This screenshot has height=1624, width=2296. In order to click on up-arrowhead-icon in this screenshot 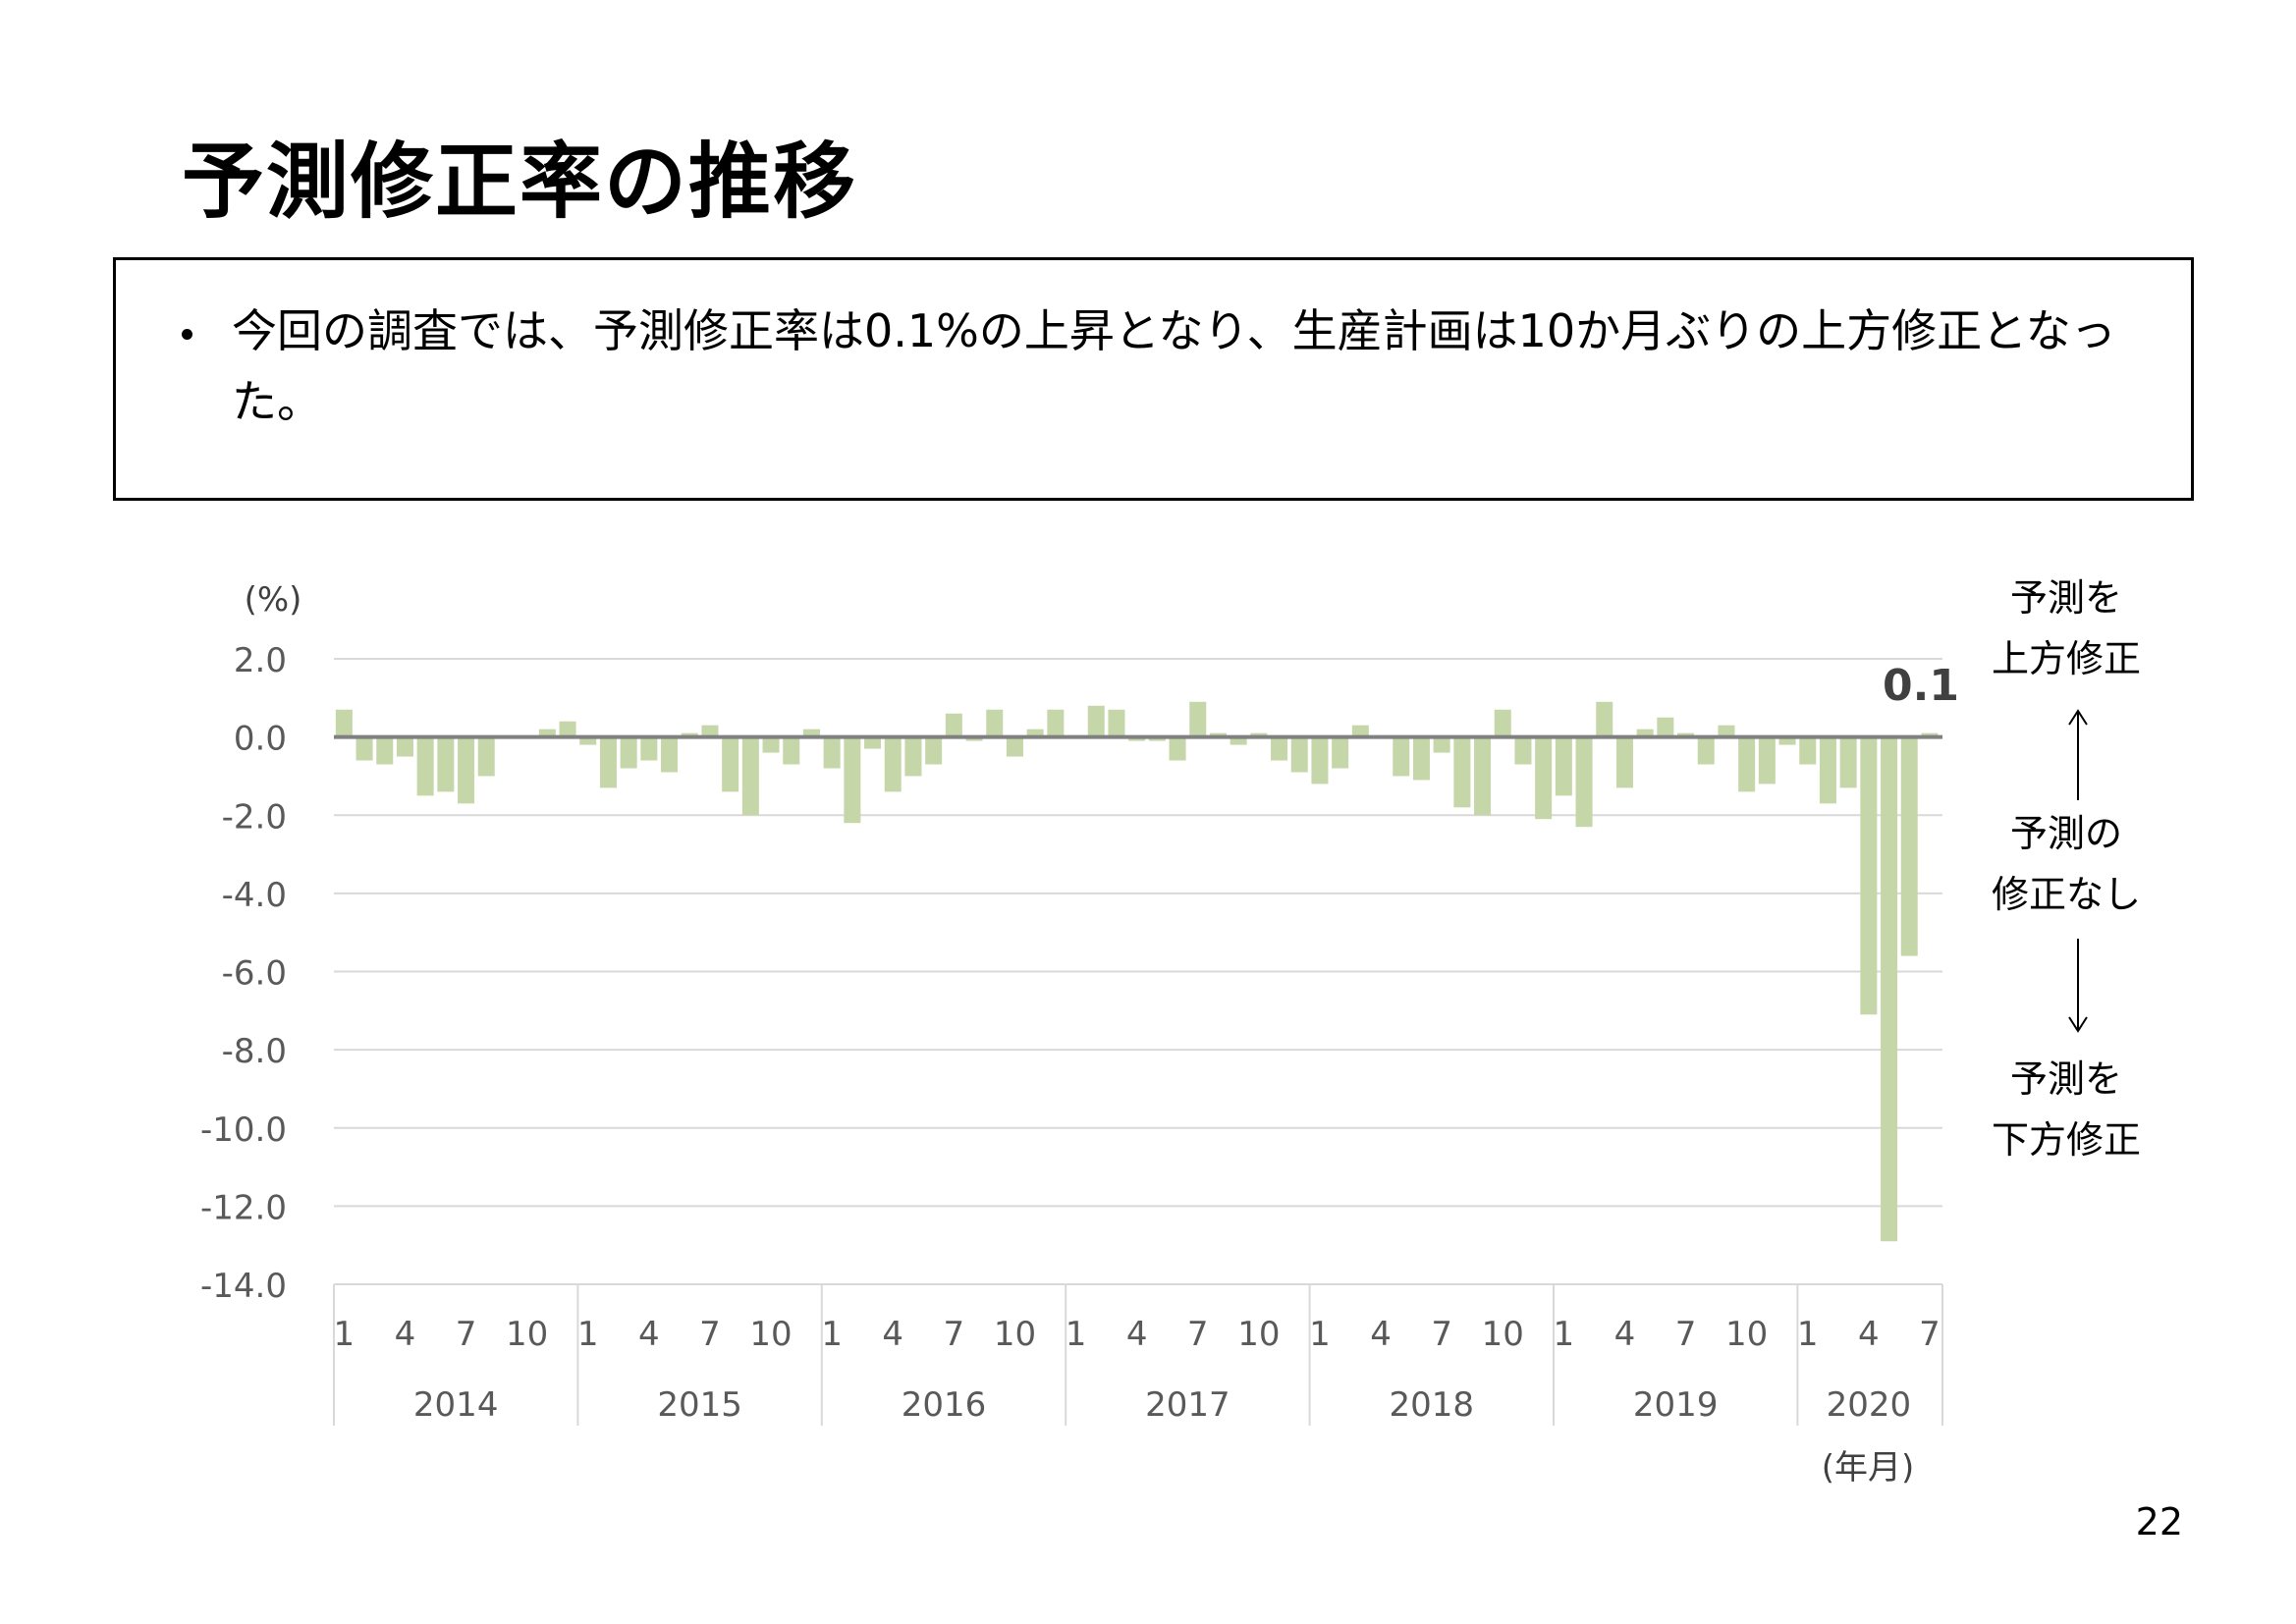, I will do `click(2078, 717)`.